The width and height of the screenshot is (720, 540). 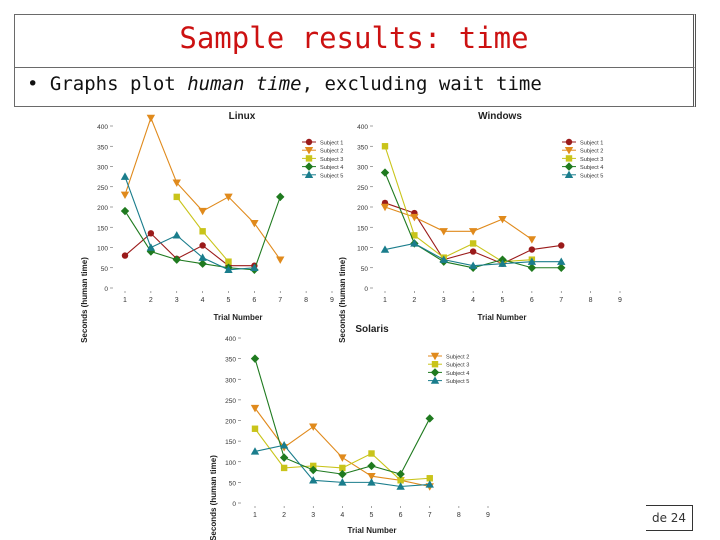 I want to click on legend-label: Subject 5, so click(x=457, y=382).